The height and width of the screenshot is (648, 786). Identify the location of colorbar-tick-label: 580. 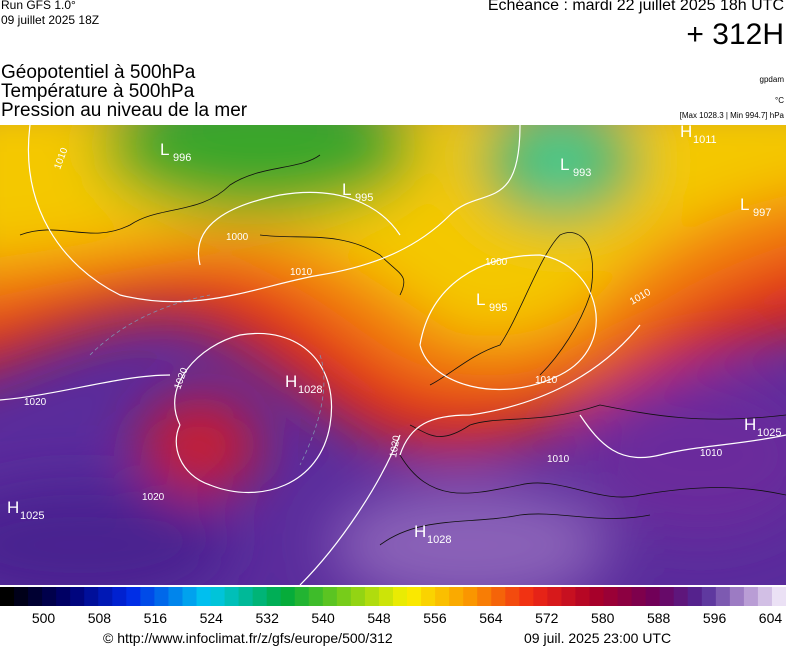
(603, 618).